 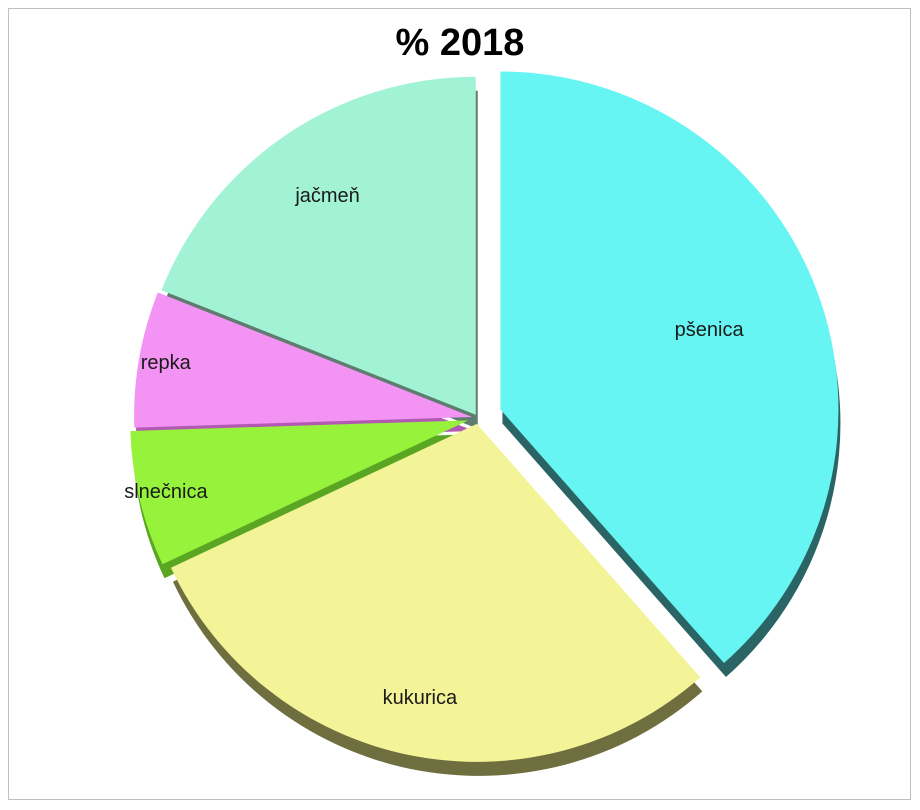 What do you see at coordinates (710, 330) in the screenshot?
I see `slice-label-psenica: pšenica` at bounding box center [710, 330].